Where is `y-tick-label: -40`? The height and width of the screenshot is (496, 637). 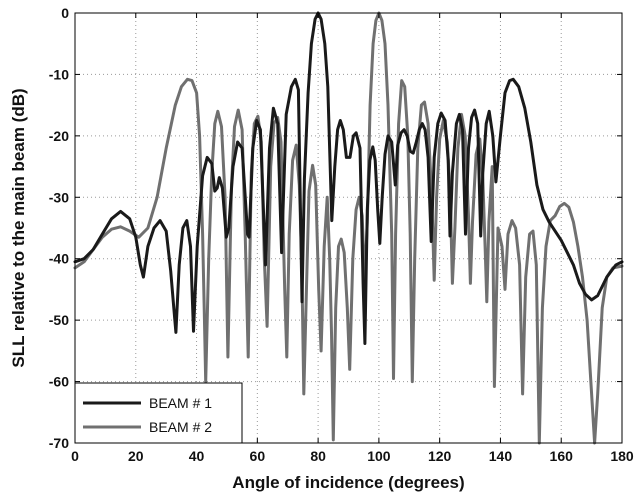 y-tick-label: -40 is located at coordinates (59, 259).